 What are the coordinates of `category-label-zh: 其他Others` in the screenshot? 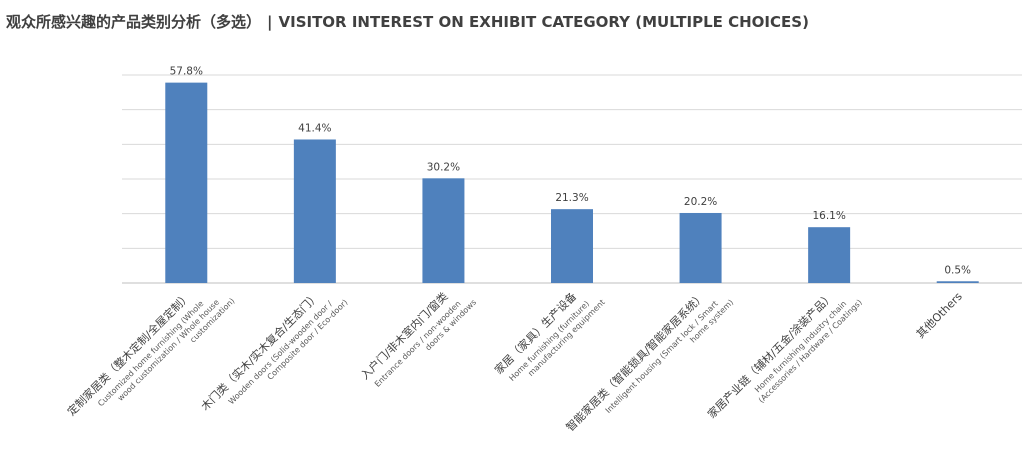 It's located at (939, 315).